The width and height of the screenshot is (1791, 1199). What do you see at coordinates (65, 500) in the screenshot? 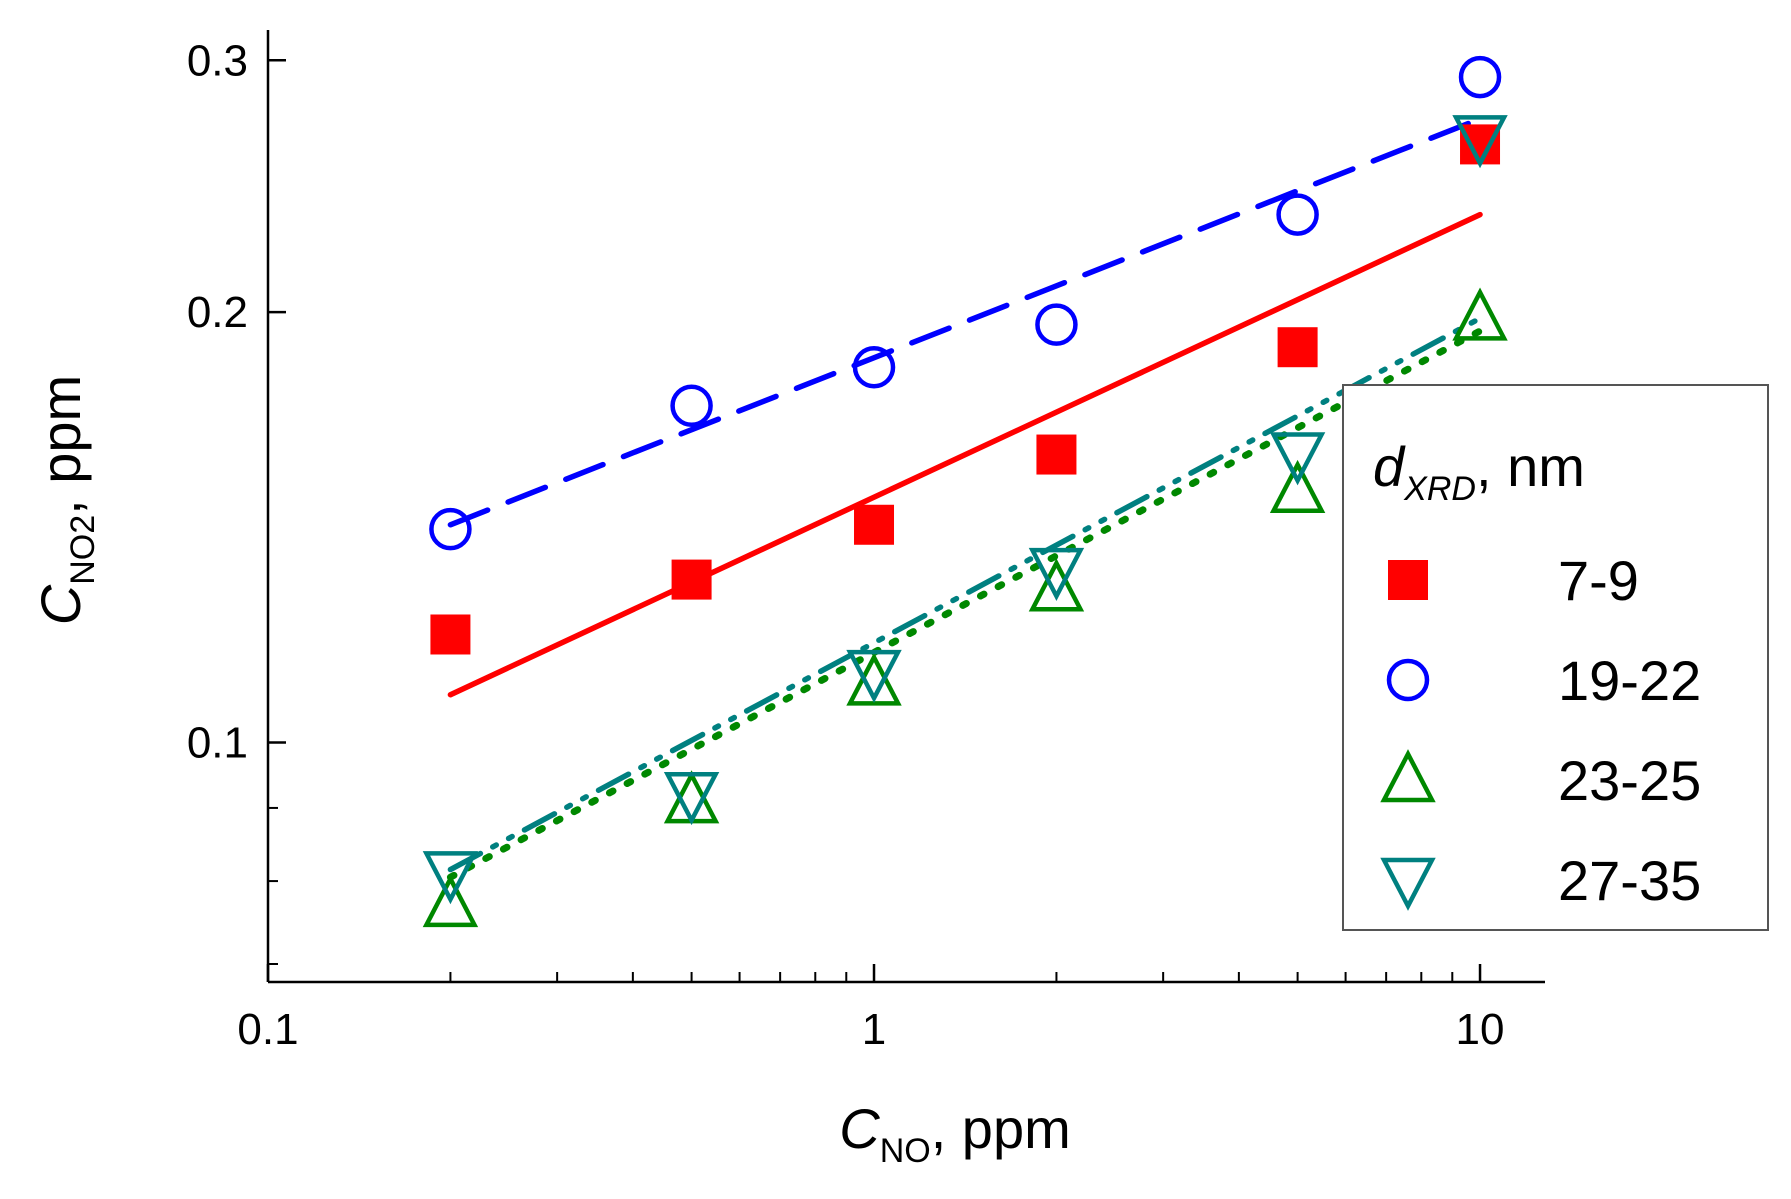
I see `y-axis-title: CNO2, ppm` at bounding box center [65, 500].